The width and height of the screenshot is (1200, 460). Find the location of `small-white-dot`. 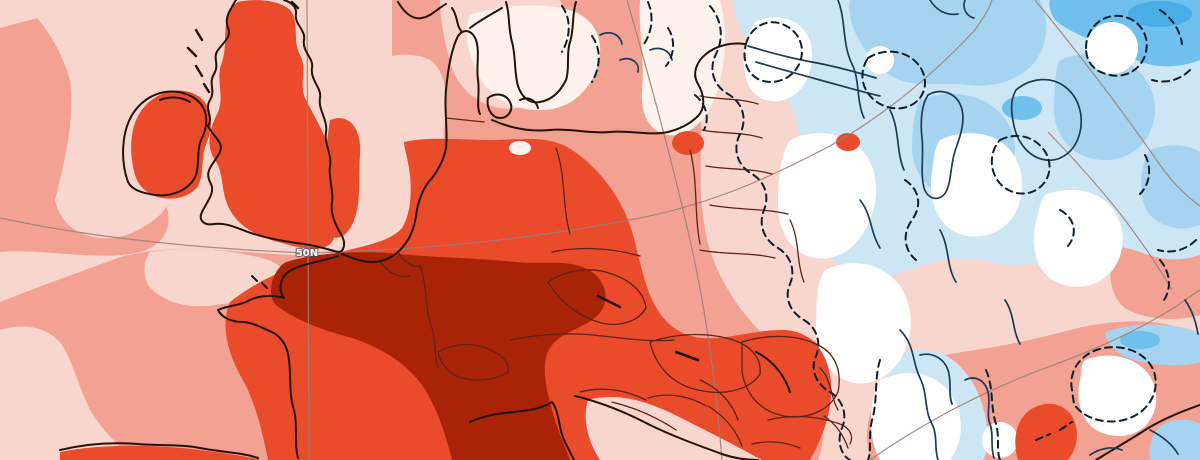

small-white-dot is located at coordinates (520, 148).